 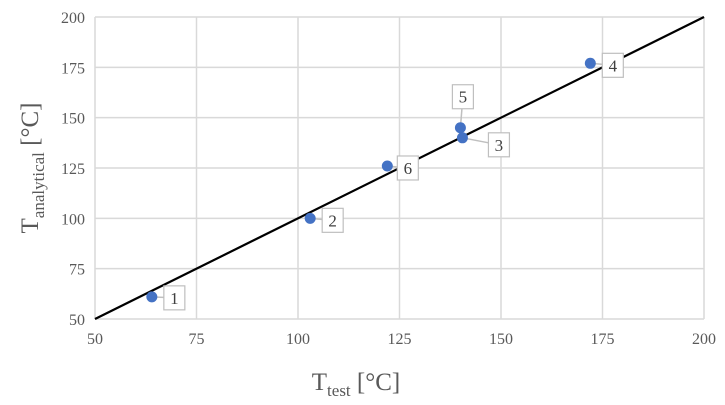 I want to click on x-tick-label: 75, so click(x=197, y=339).